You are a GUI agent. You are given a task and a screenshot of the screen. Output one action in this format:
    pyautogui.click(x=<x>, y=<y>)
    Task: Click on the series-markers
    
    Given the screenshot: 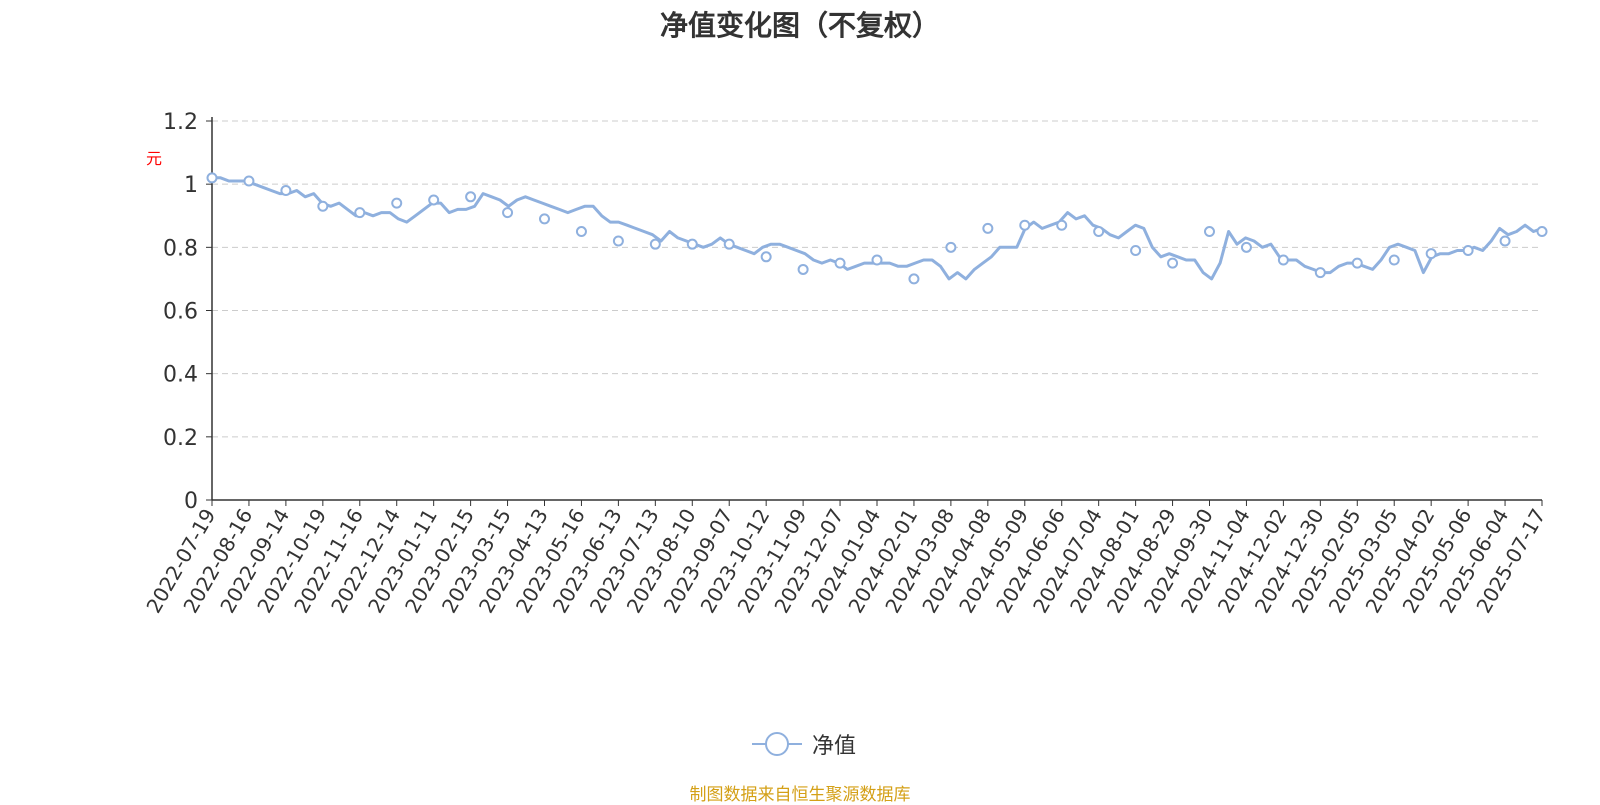 What is the action you would take?
    pyautogui.click(x=877, y=228)
    